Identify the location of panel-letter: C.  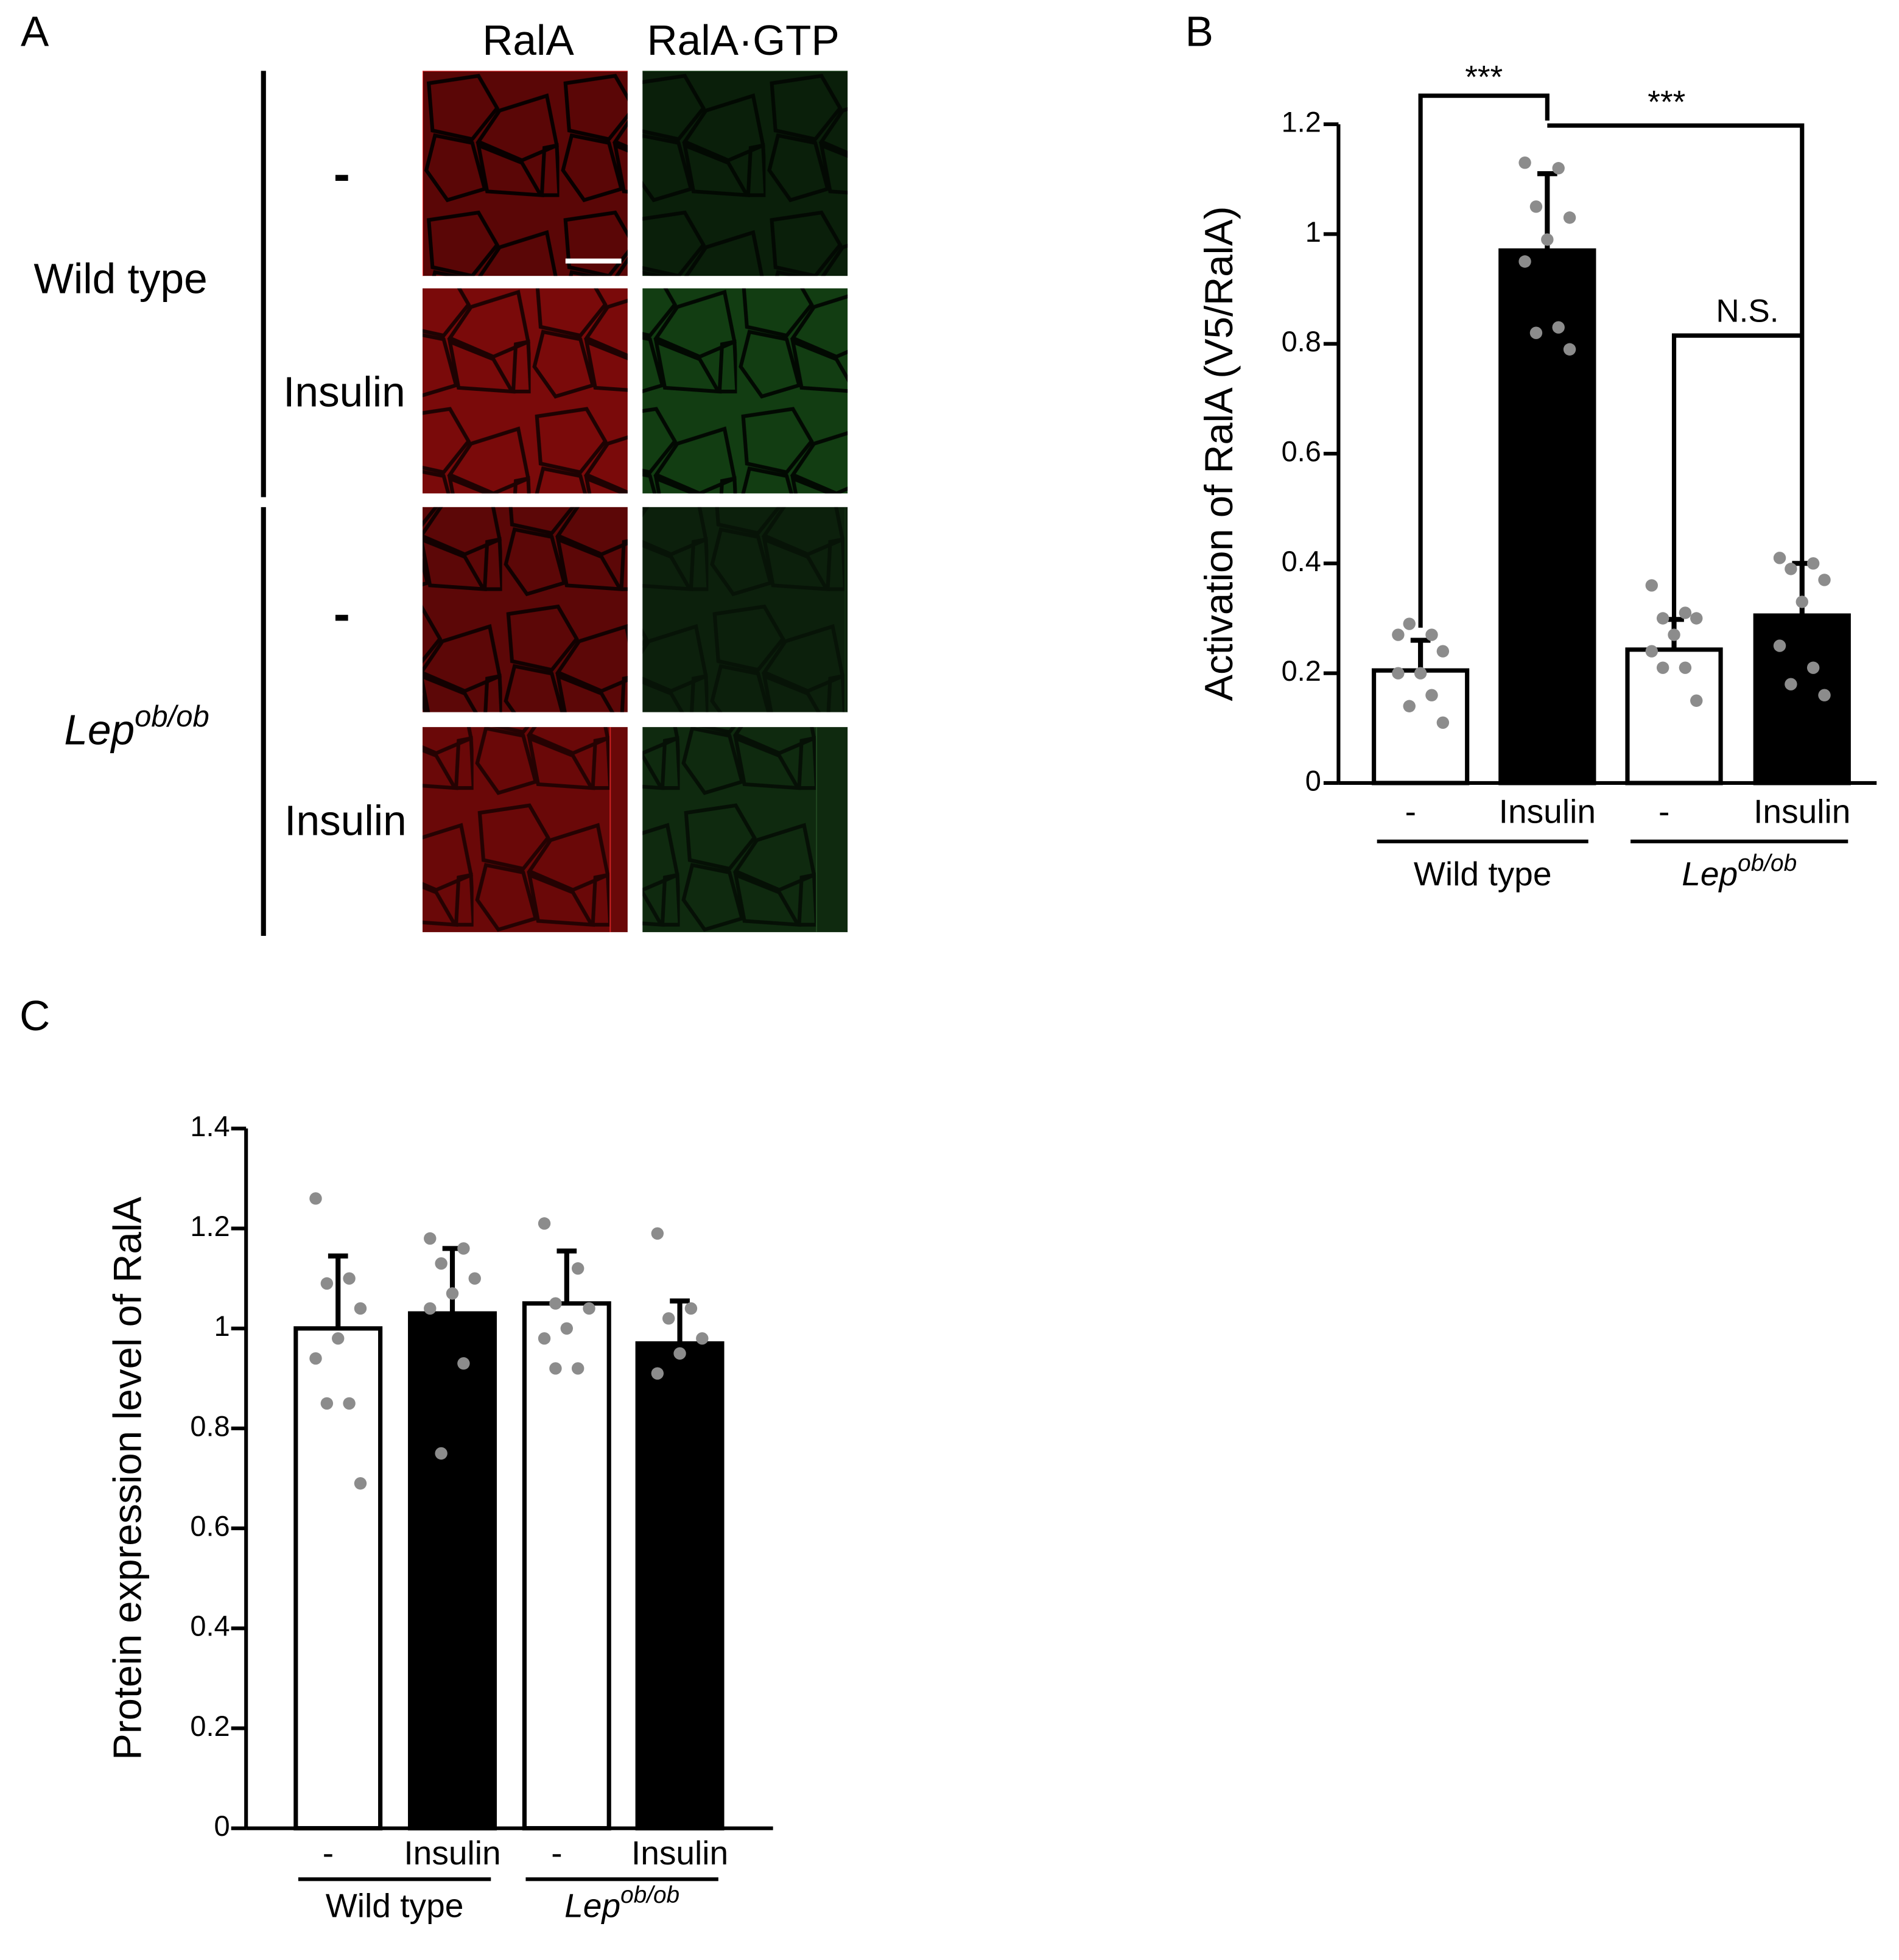
(35, 1015).